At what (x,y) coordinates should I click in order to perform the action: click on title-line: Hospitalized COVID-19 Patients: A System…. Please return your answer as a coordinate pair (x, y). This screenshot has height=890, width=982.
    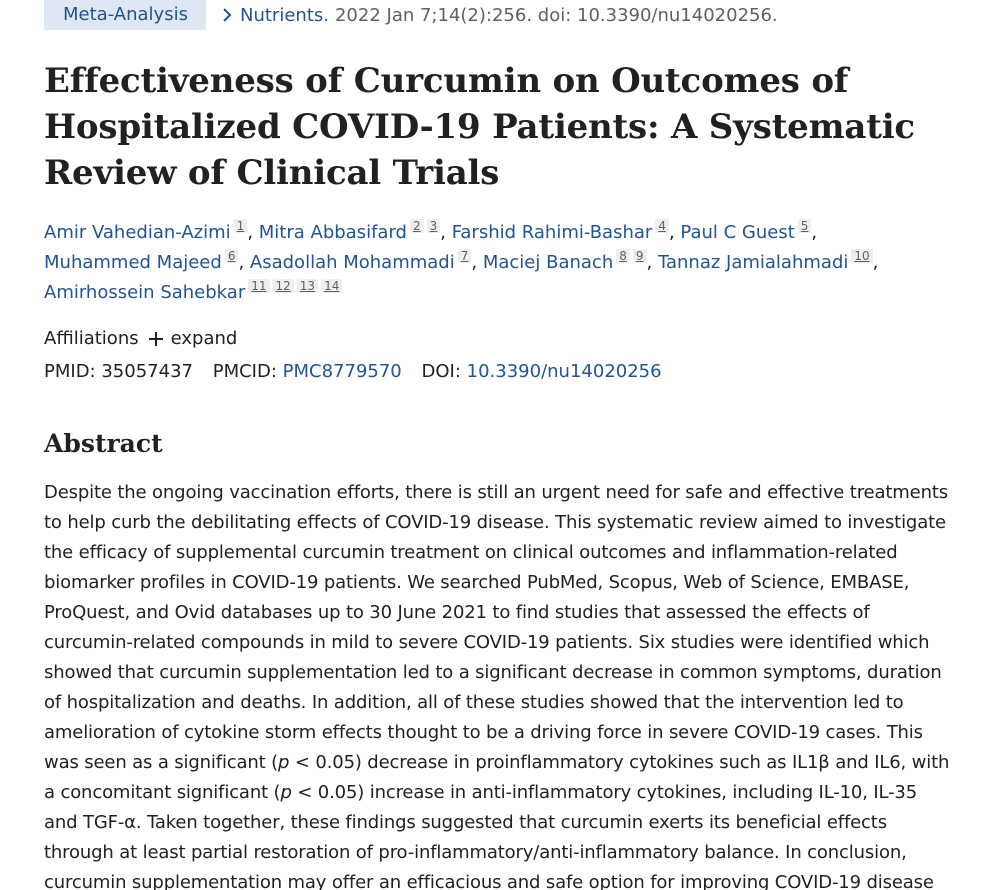
    Looking at the image, I should click on (479, 127).